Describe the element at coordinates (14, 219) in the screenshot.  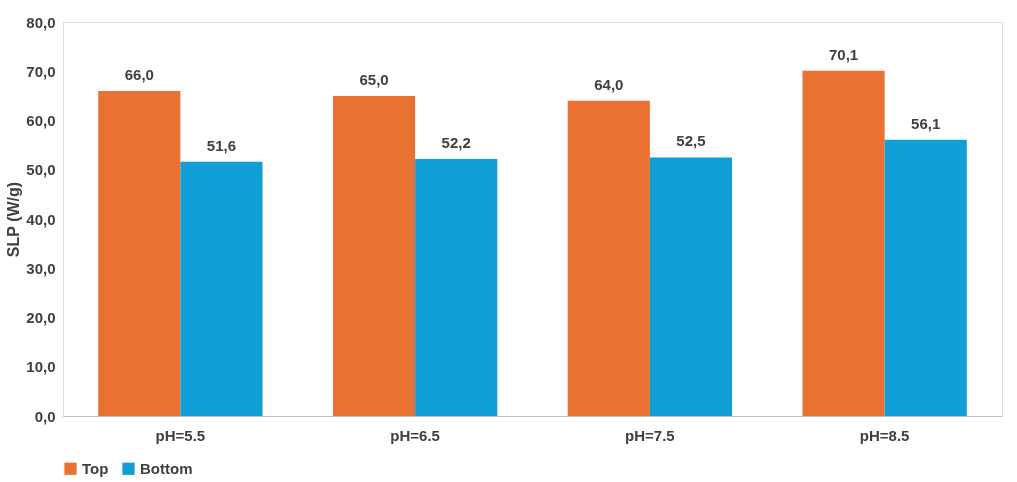
I see `y-axis-title: SLP (W/g)` at that location.